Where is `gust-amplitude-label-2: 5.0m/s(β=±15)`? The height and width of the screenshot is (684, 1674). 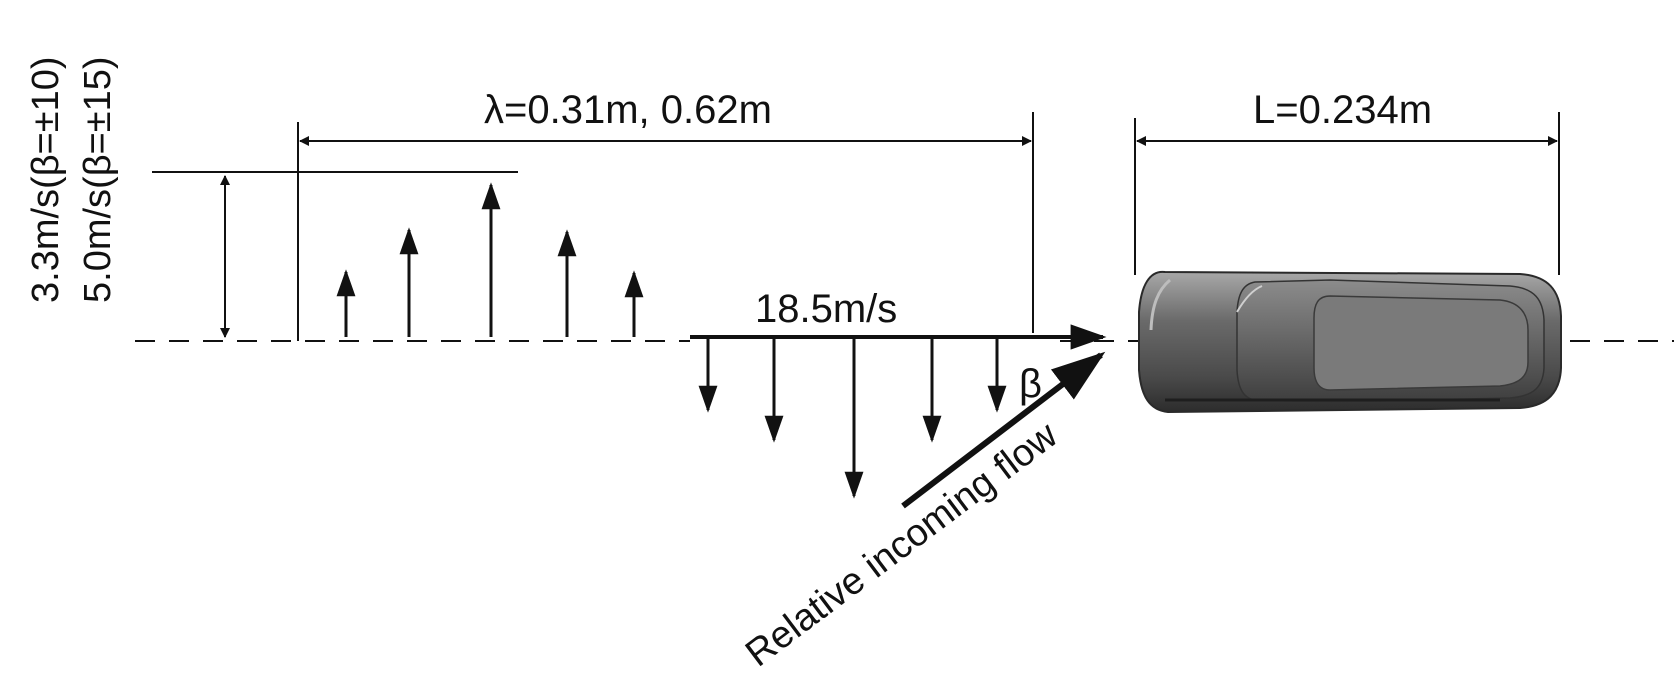 gust-amplitude-label-2: 5.0m/s(β=±15) is located at coordinates (98, 179).